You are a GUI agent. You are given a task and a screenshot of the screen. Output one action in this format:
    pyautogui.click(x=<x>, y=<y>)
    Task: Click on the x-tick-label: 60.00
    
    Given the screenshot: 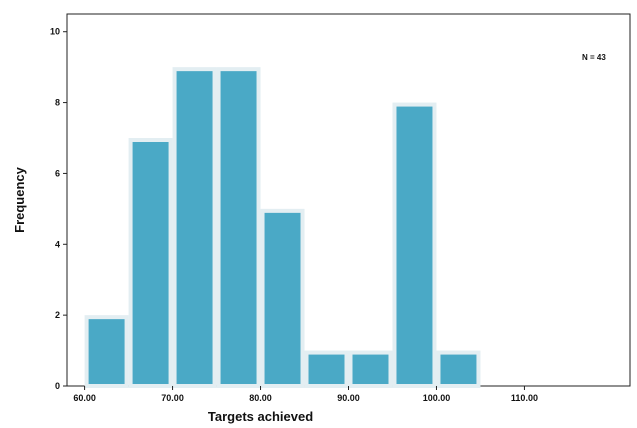 What is the action you would take?
    pyautogui.click(x=84, y=398)
    